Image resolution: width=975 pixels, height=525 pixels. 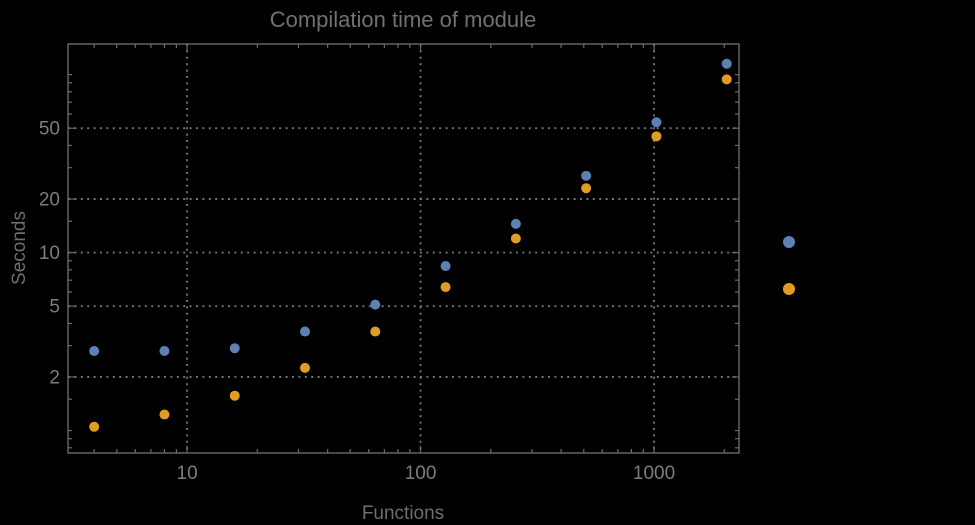 What do you see at coordinates (164, 350) in the screenshot?
I see `point-series-1-x8` at bounding box center [164, 350].